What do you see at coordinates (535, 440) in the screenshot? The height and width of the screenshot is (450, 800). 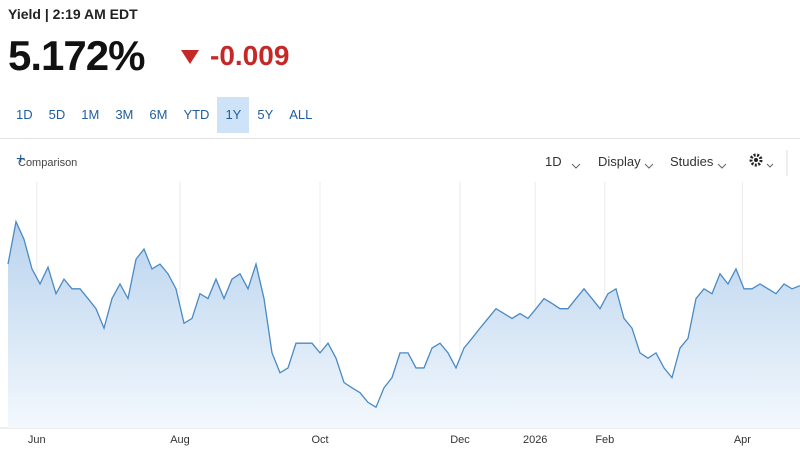 I see `x-tick-label: 2026` at bounding box center [535, 440].